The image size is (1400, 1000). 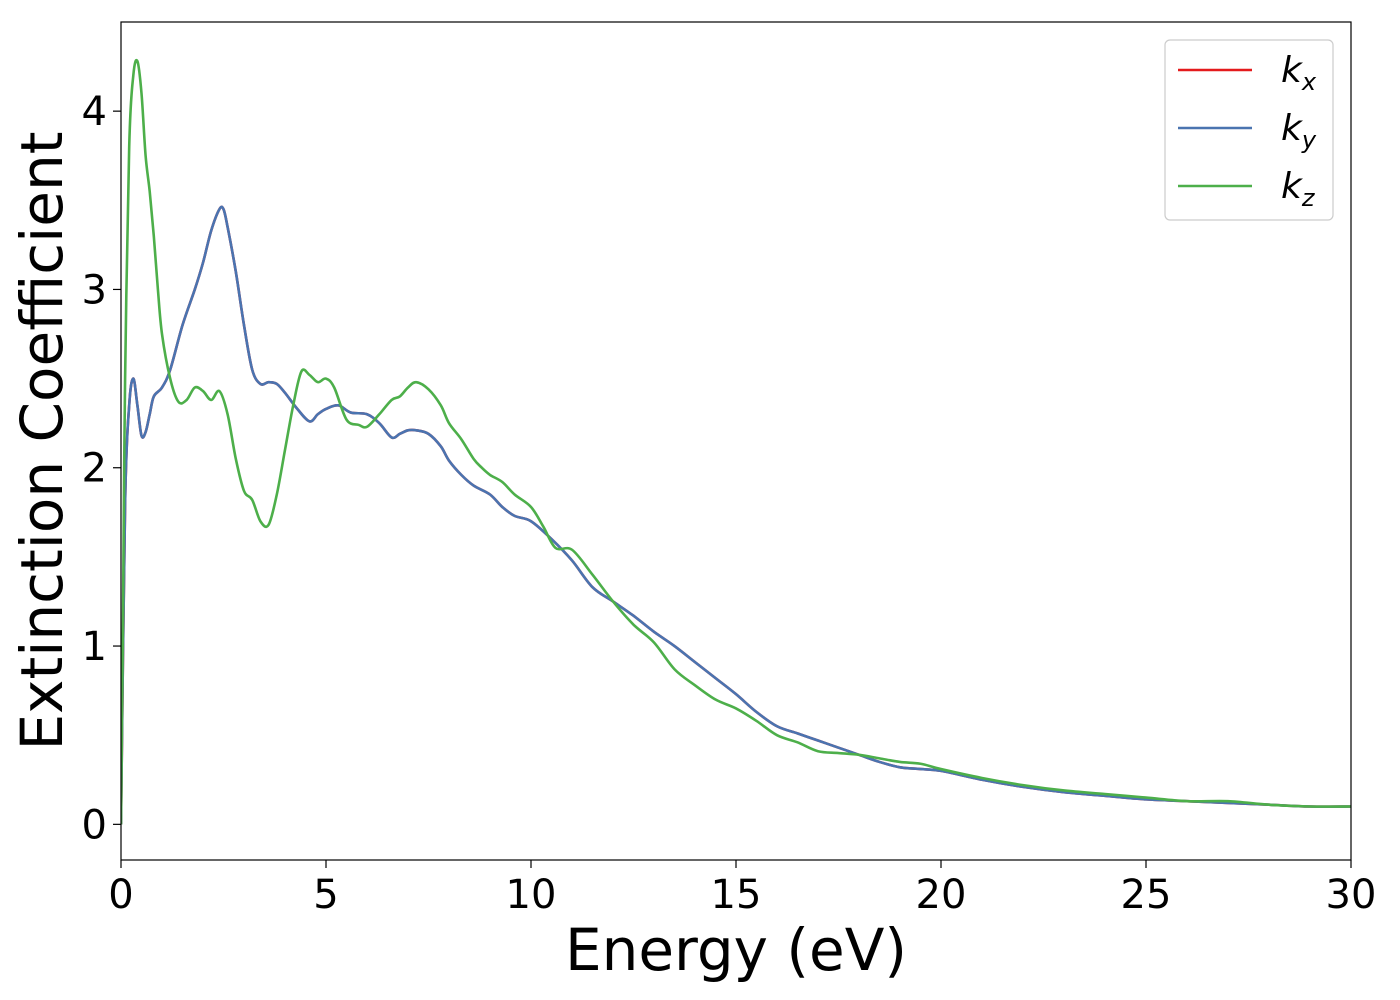 What do you see at coordinates (94, 469) in the screenshot?
I see `y-tick-label: 2` at bounding box center [94, 469].